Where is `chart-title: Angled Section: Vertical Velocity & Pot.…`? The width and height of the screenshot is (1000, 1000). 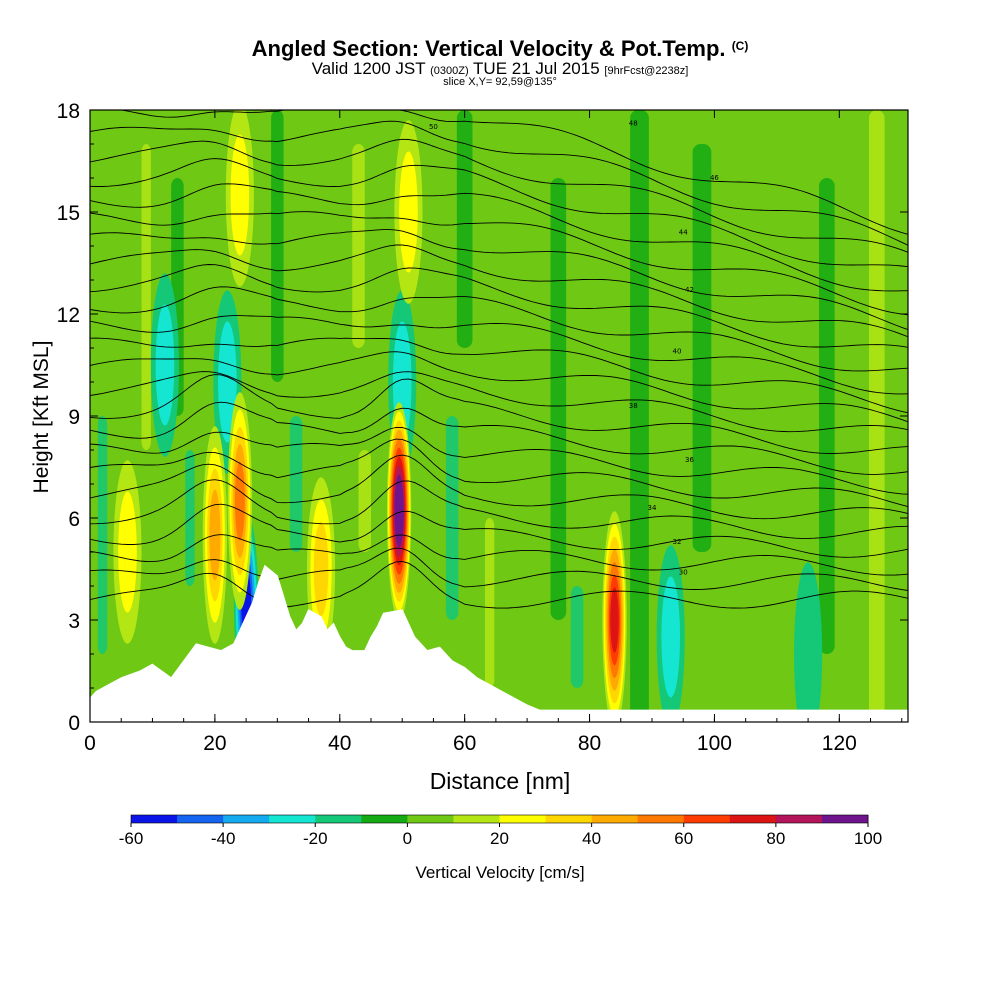
chart-title: Angled Section: Vertical Velocity & Pot.… is located at coordinates (500, 49).